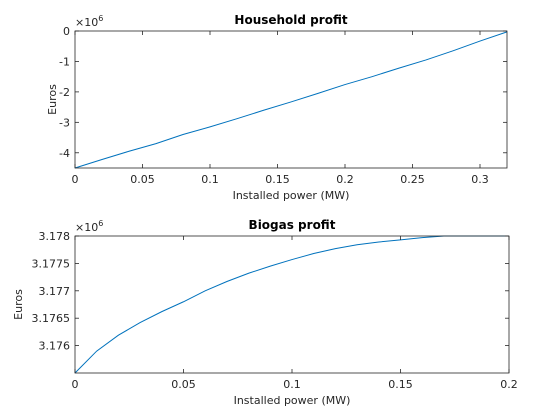  Describe the element at coordinates (290, 20) in the screenshot. I see `chart-title: Household profit` at that location.